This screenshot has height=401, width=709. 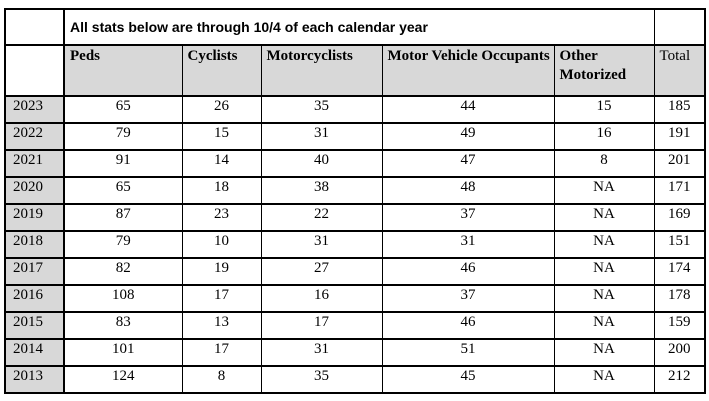 I want to click on data-cell: 174, so click(x=679, y=271).